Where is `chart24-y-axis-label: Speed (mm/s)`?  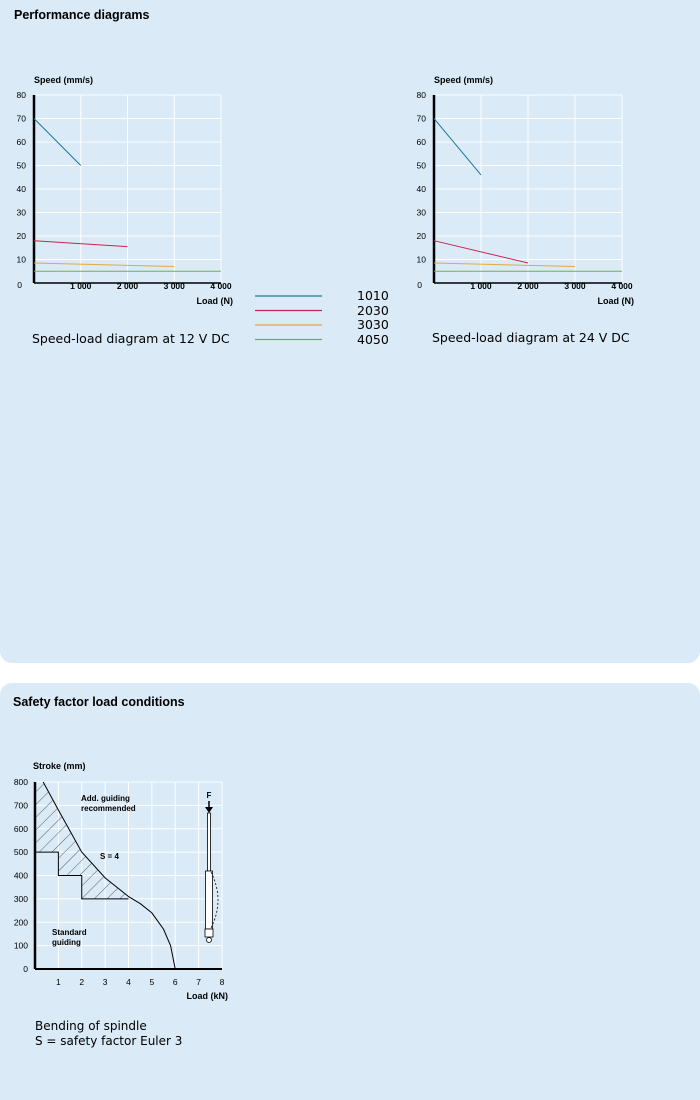
chart24-y-axis-label: Speed (mm/s) is located at coordinates (463, 80).